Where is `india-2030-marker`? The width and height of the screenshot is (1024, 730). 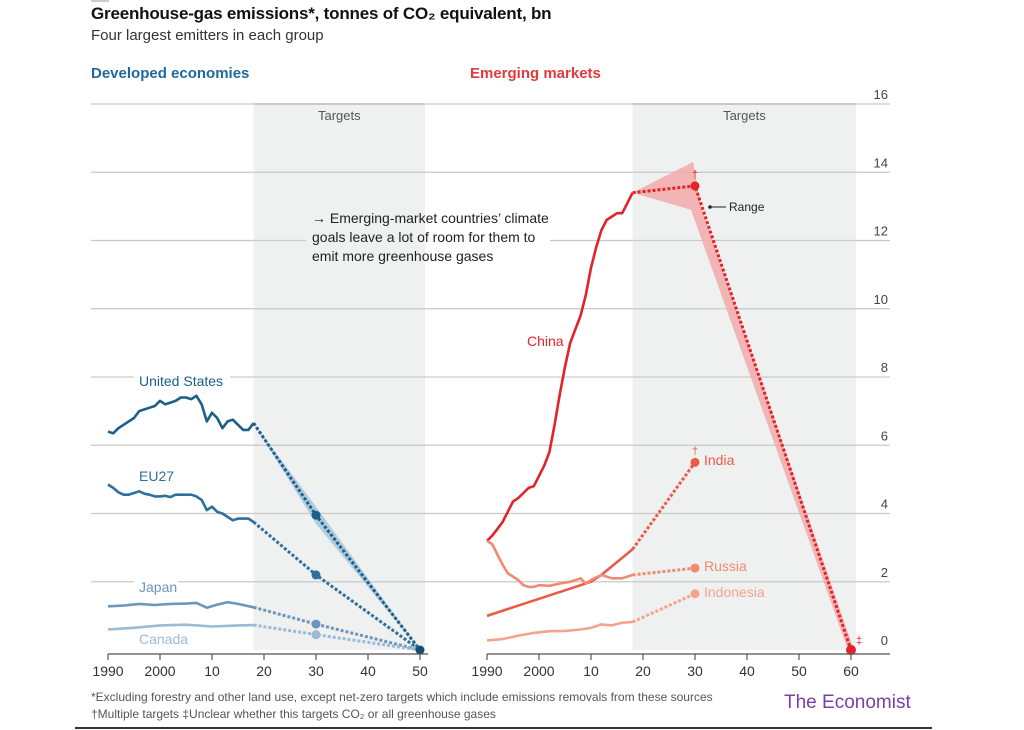
india-2030-marker is located at coordinates (695, 462).